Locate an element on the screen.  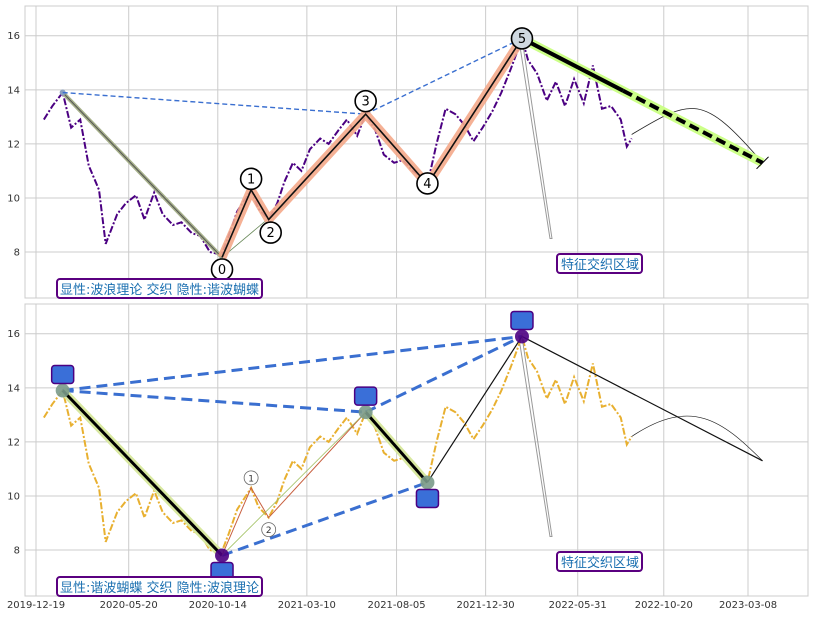
x-tick-label: 2022-10-20 is located at coordinates (664, 605).